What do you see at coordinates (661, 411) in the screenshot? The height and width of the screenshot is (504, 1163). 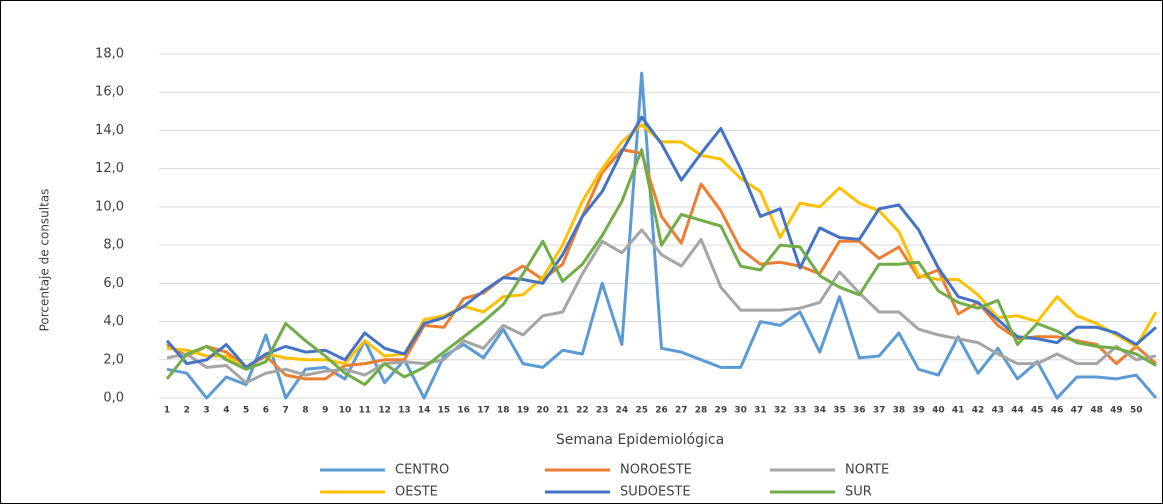 I see `x-tick-label: 26` at bounding box center [661, 411].